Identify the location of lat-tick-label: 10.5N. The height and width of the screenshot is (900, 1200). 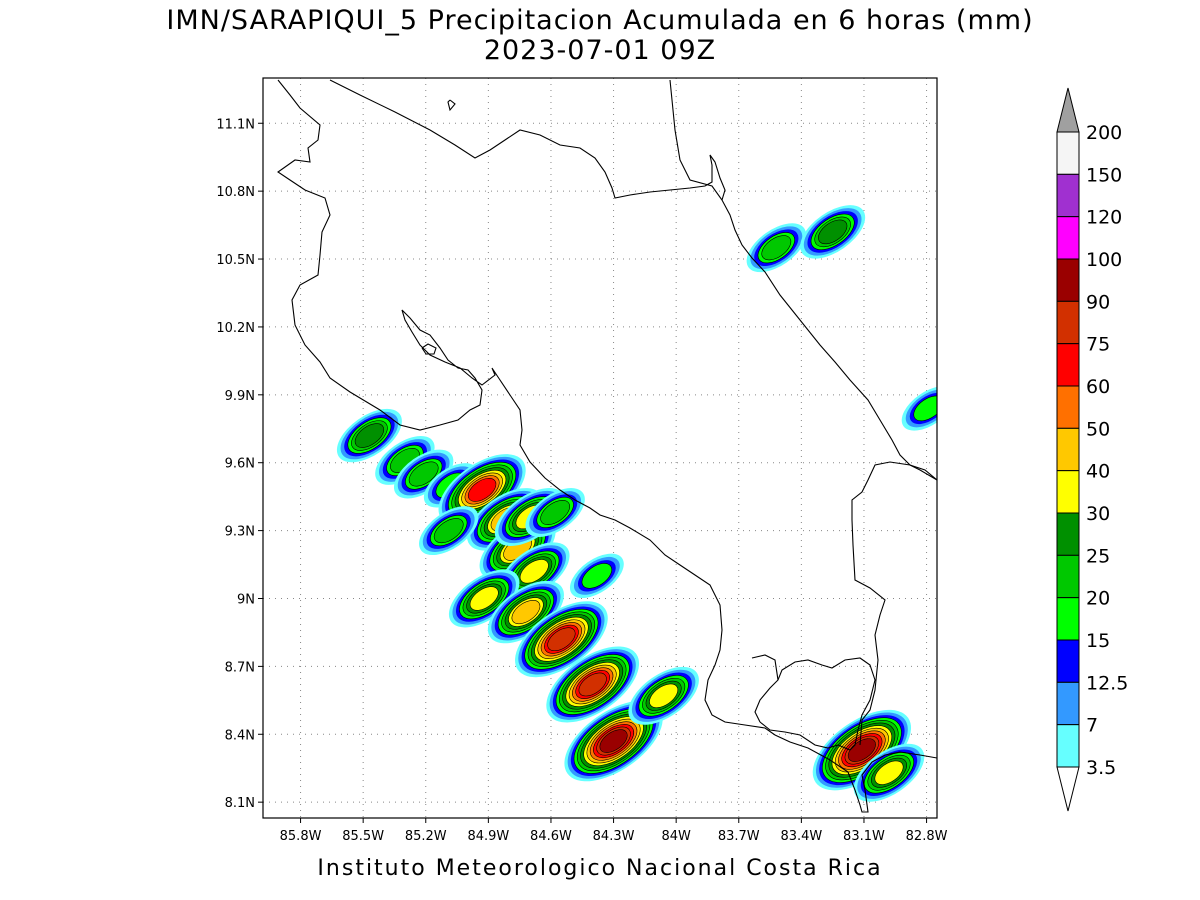
(235, 260).